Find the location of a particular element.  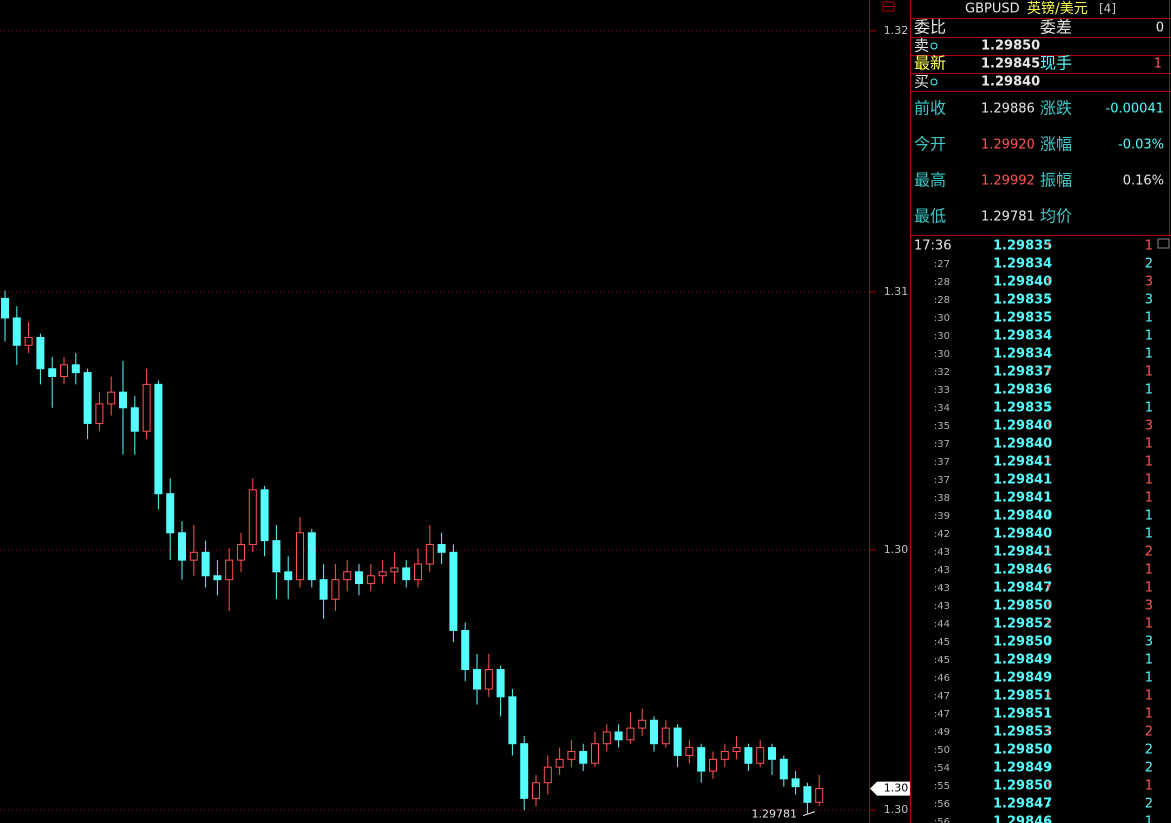

trade-time: :50 is located at coordinates (942, 750).